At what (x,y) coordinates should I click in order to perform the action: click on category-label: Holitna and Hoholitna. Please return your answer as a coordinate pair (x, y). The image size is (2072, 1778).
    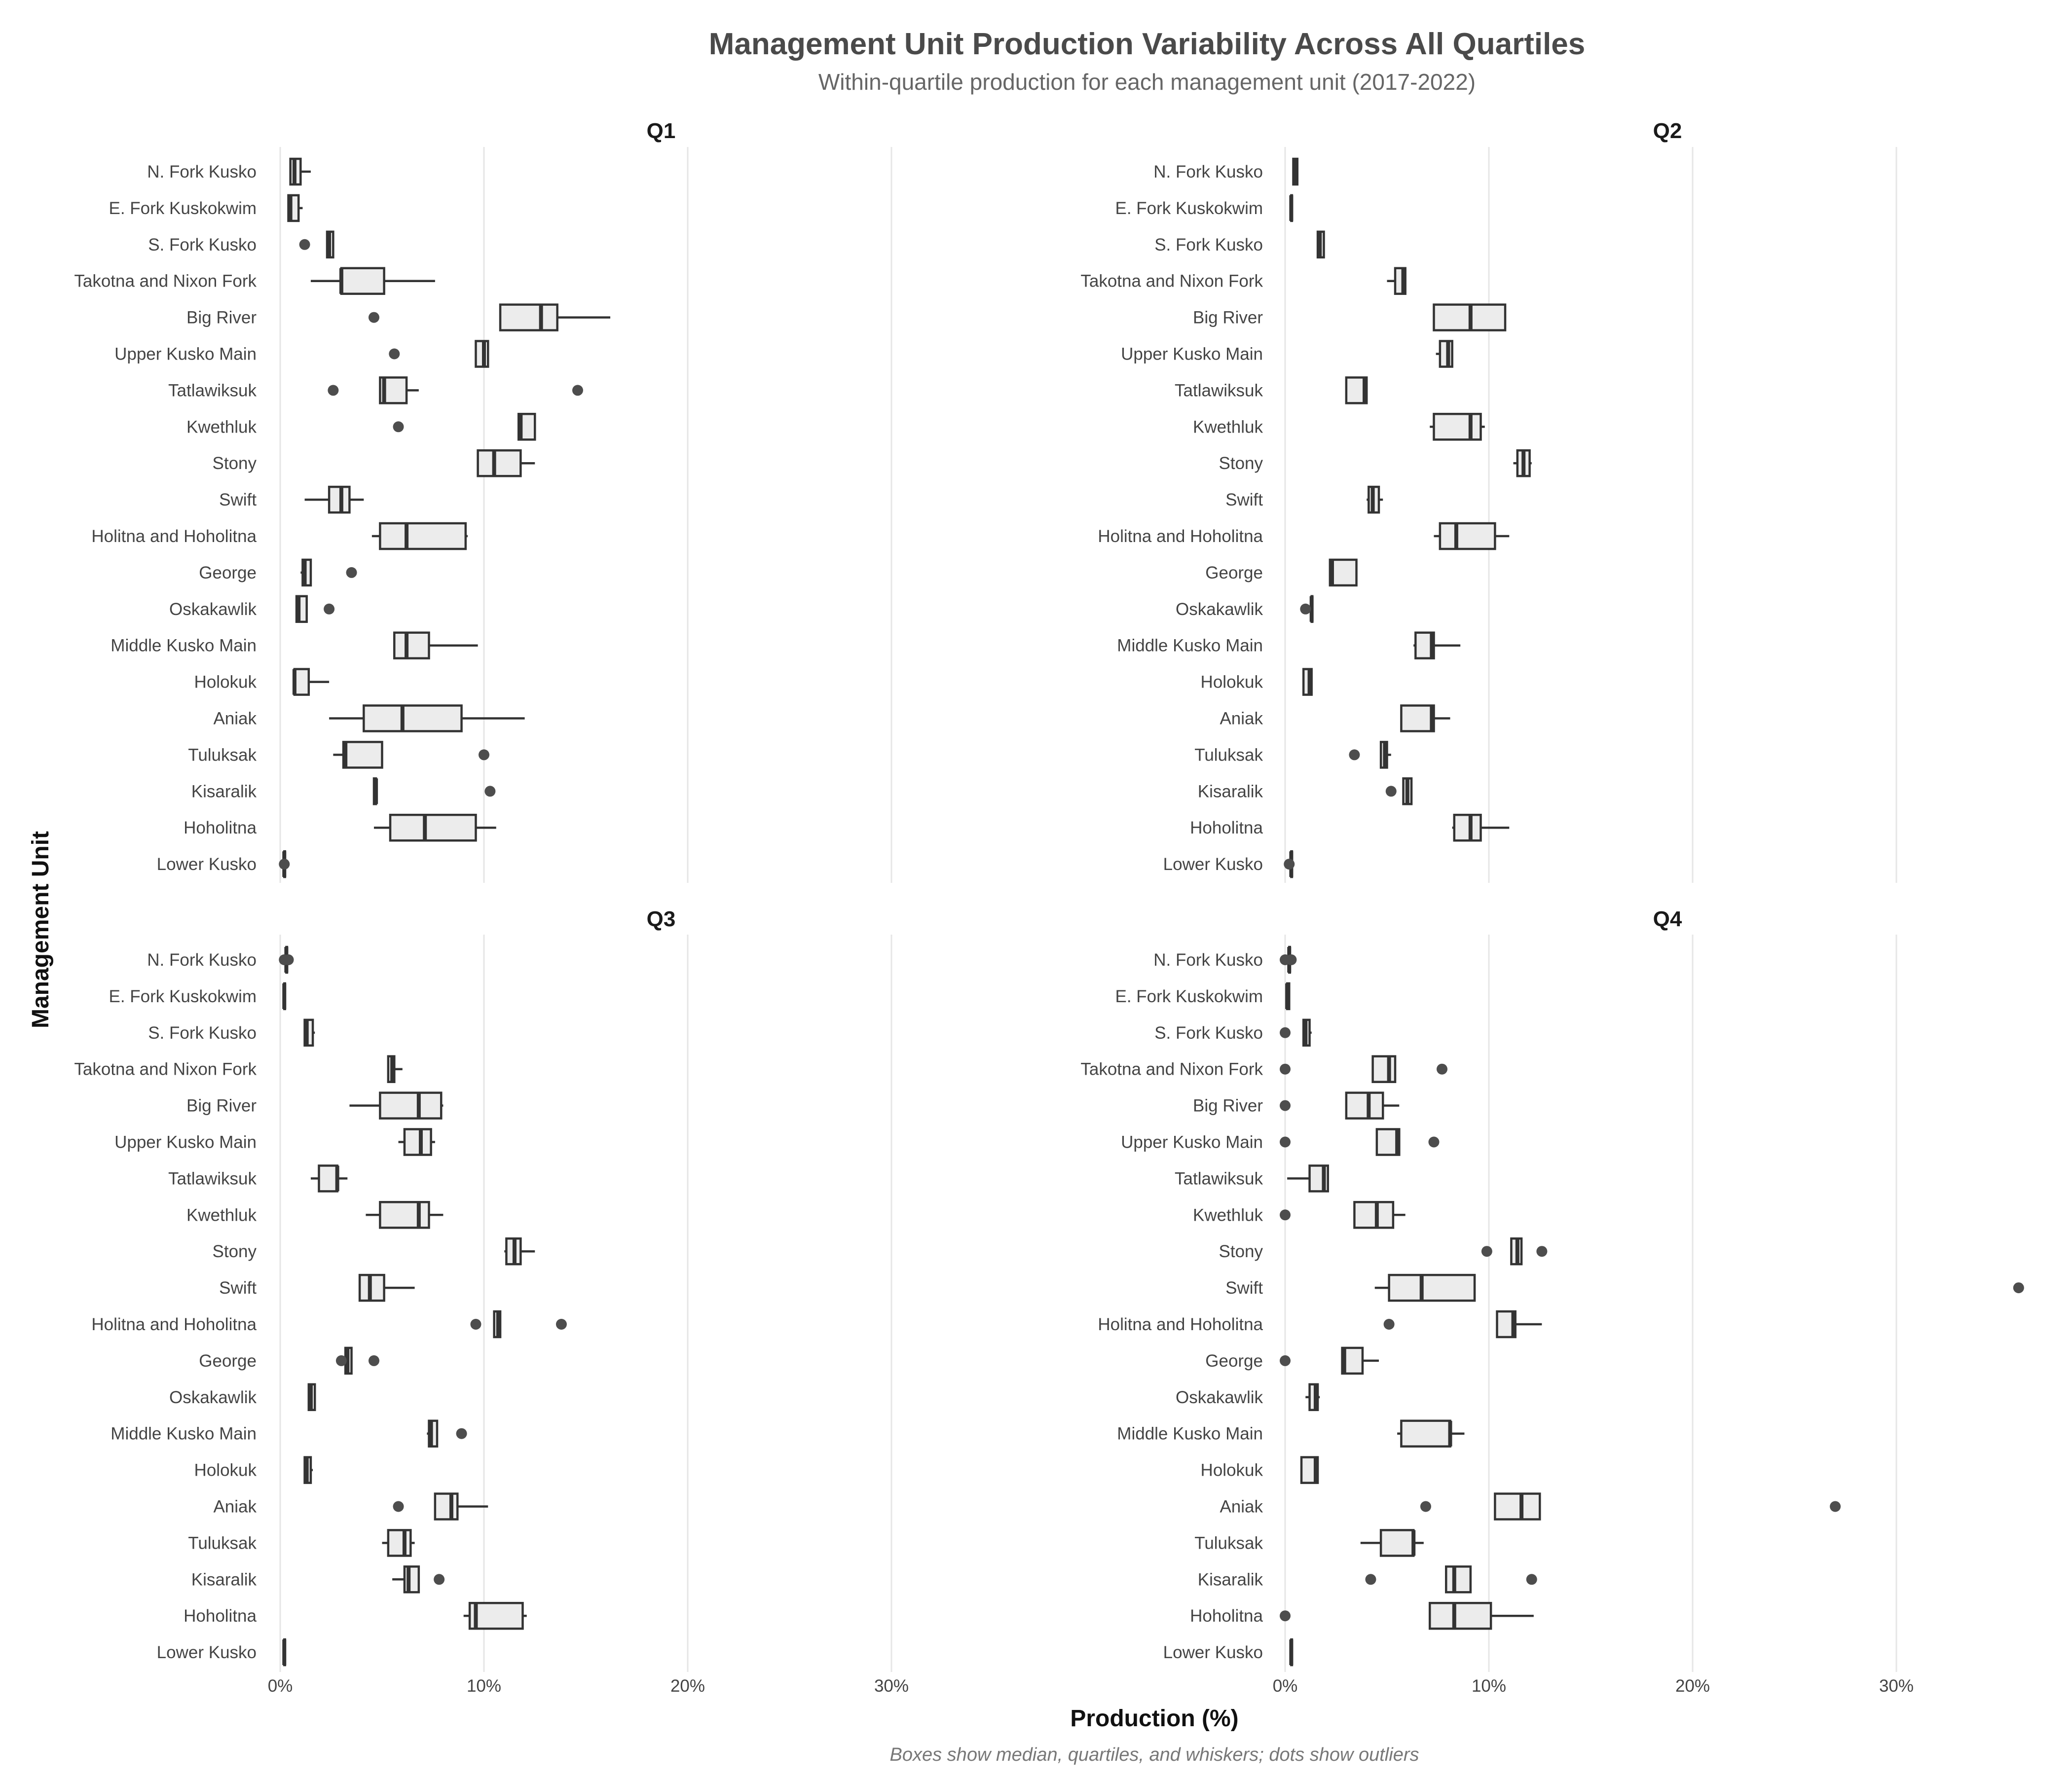
    Looking at the image, I should click on (174, 536).